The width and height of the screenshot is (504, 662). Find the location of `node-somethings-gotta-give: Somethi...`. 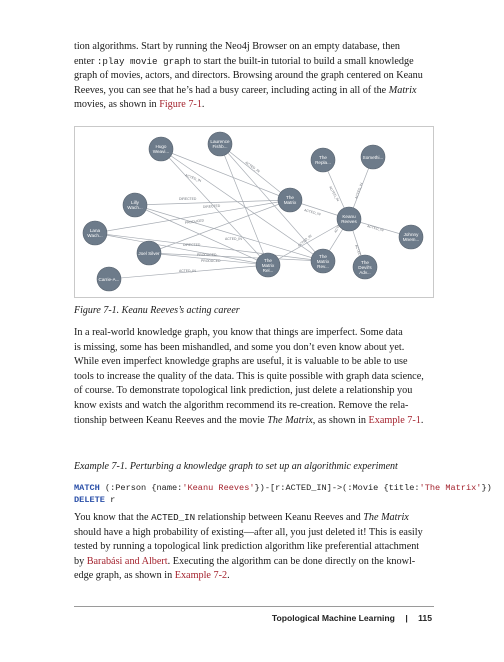

node-somethings-gotta-give: Somethi... is located at coordinates (373, 157).